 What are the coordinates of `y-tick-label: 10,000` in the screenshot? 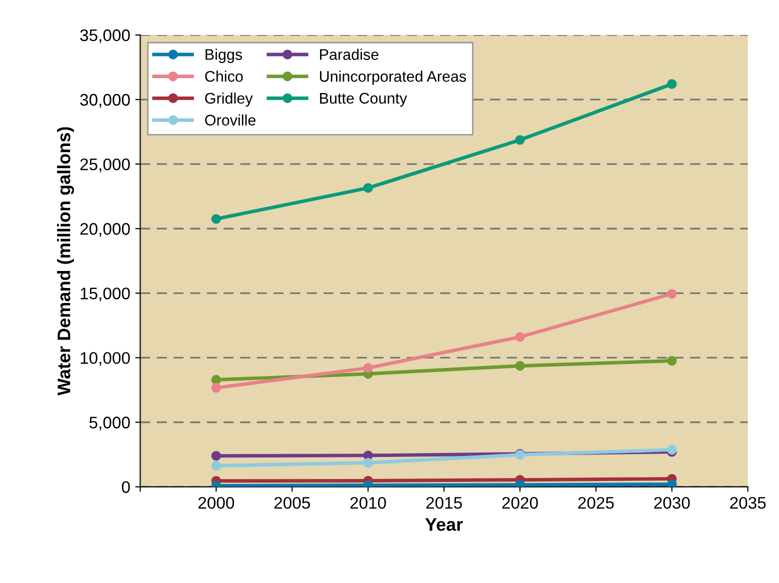 It's located at (105, 359).